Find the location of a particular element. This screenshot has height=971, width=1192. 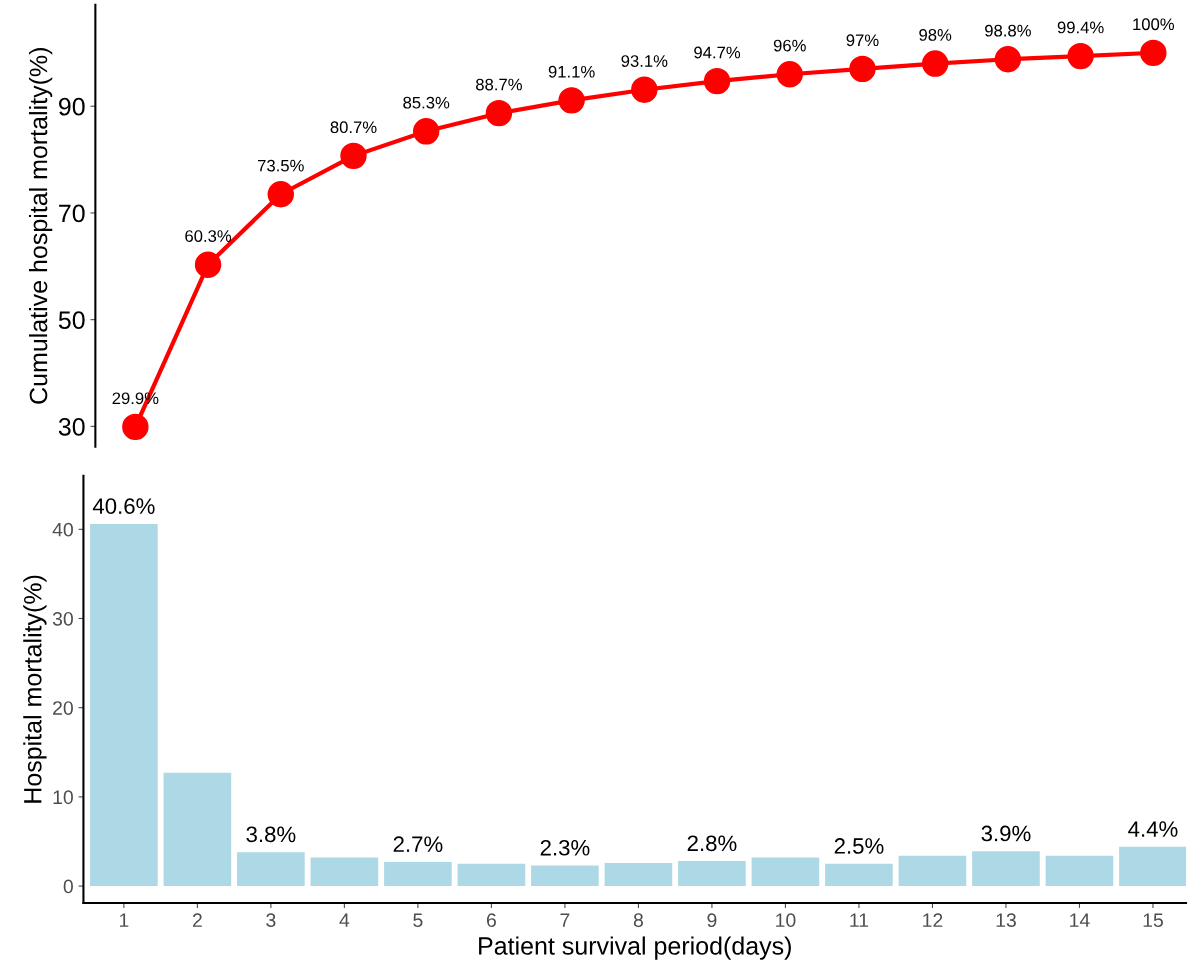

data-label: 91.1% is located at coordinates (571, 71).